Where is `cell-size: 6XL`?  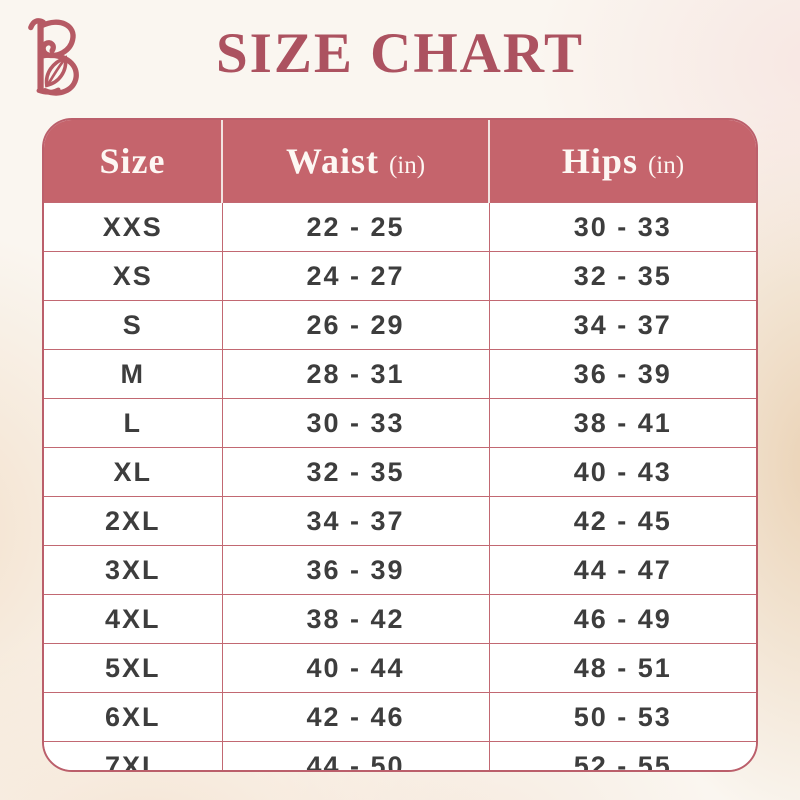 cell-size: 6XL is located at coordinates (133, 717).